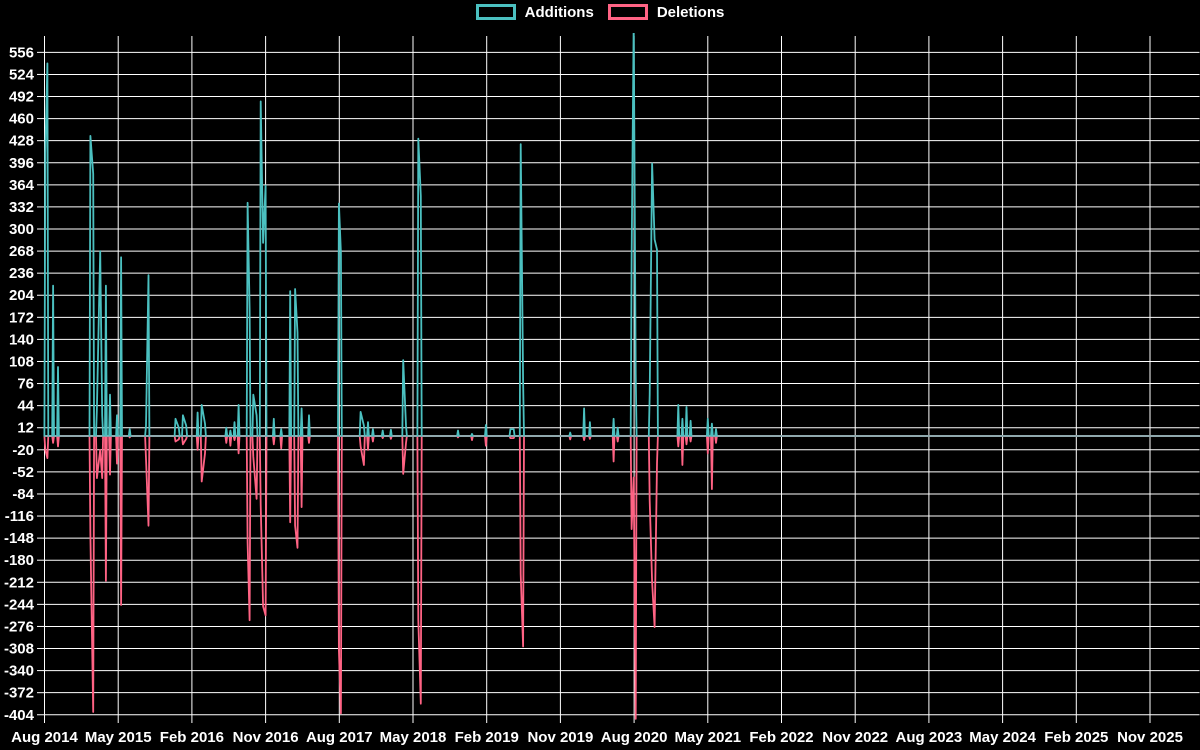  I want to click on svg-text: -276, so click(19, 626).